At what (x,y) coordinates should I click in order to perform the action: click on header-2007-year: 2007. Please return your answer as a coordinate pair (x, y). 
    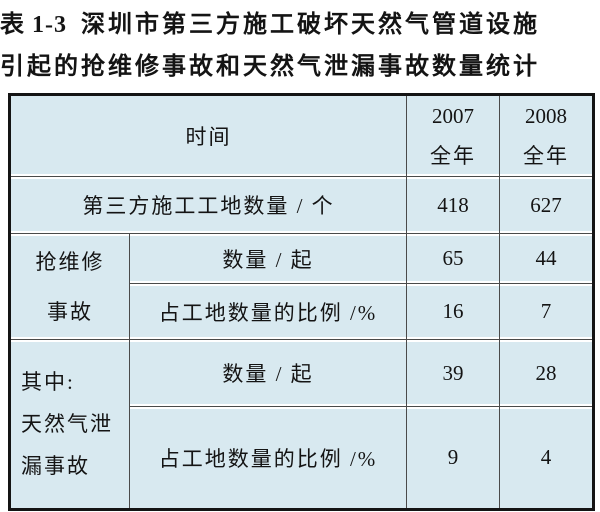
    Looking at the image, I should click on (453, 116).